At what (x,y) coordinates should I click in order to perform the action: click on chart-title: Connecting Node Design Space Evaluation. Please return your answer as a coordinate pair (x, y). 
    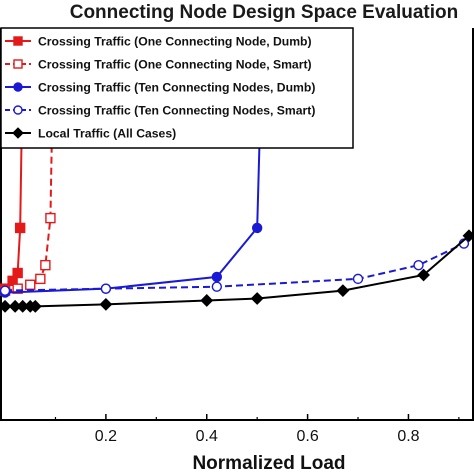
    Looking at the image, I should click on (264, 12).